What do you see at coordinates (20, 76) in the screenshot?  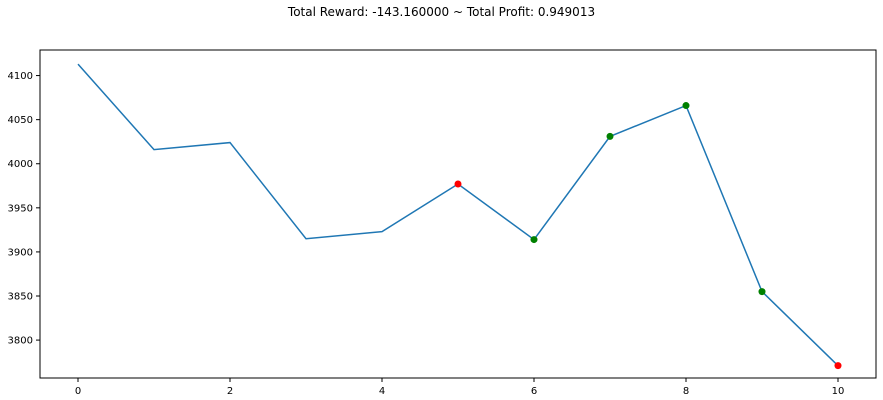 I see `y-tick-label: 4100` at bounding box center [20, 76].